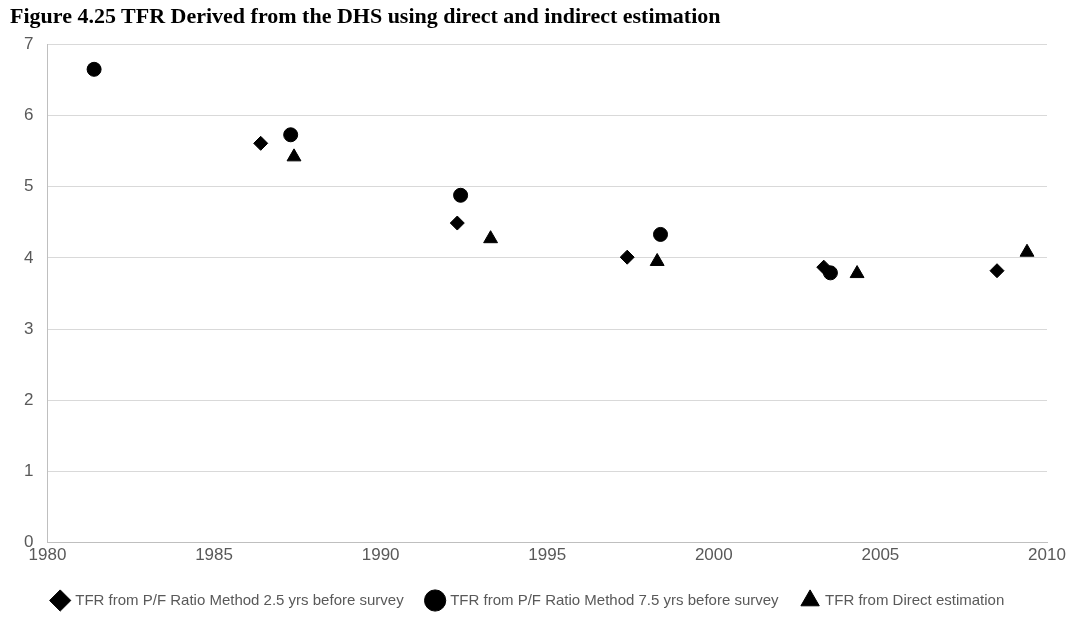 This screenshot has width=1087, height=628. What do you see at coordinates (880, 555) in the screenshot?
I see `x-tick-label: 2005` at bounding box center [880, 555].